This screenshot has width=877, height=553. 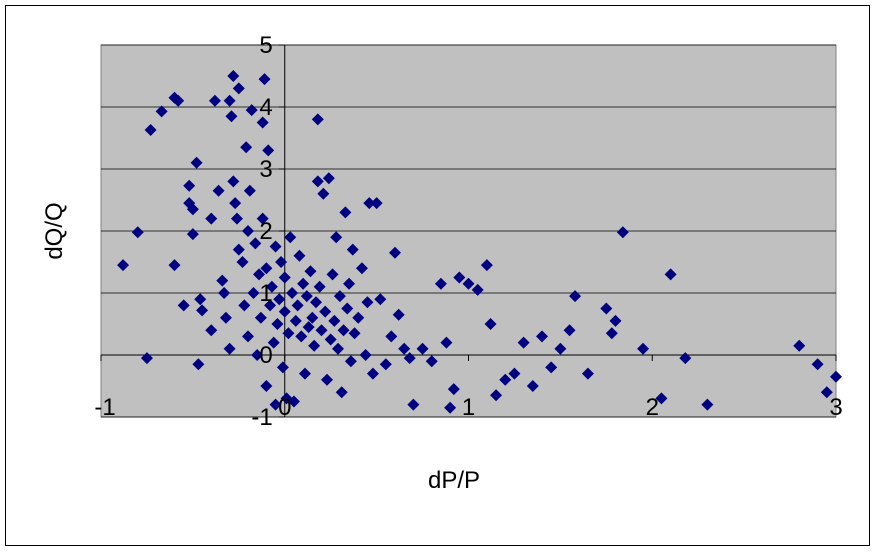 I want to click on x-tick-label: 3, so click(x=835, y=407).